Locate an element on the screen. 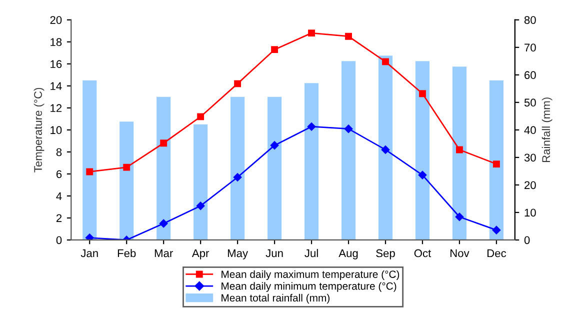 This screenshot has width=569, height=331. x-tick-label: Jan is located at coordinates (89, 253).